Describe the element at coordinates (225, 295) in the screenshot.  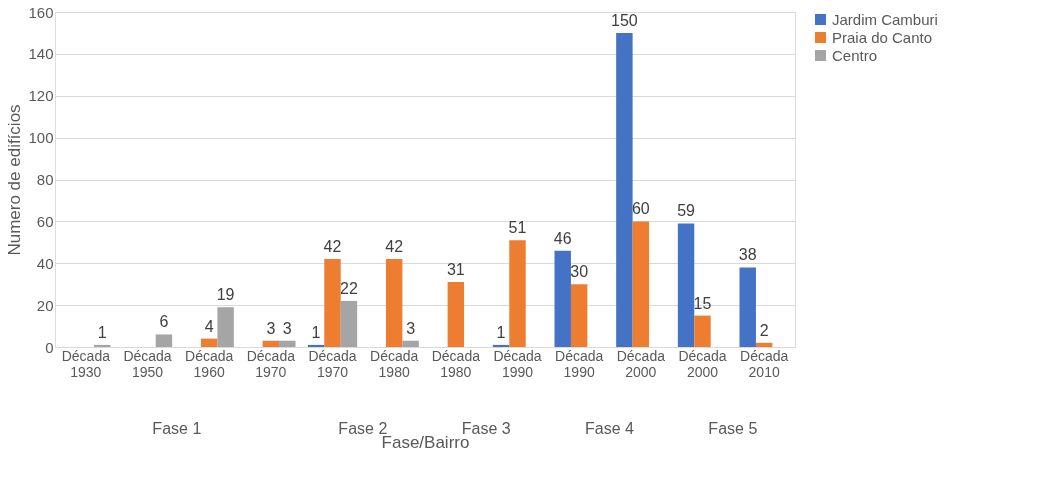
I see `data-label: 19` at that location.